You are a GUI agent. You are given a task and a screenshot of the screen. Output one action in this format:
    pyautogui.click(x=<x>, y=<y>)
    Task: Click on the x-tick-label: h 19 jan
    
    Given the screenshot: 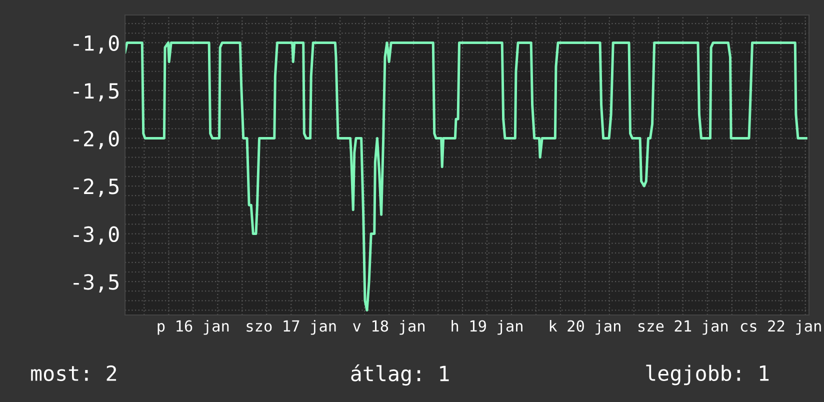 What is the action you would take?
    pyautogui.click(x=487, y=327)
    